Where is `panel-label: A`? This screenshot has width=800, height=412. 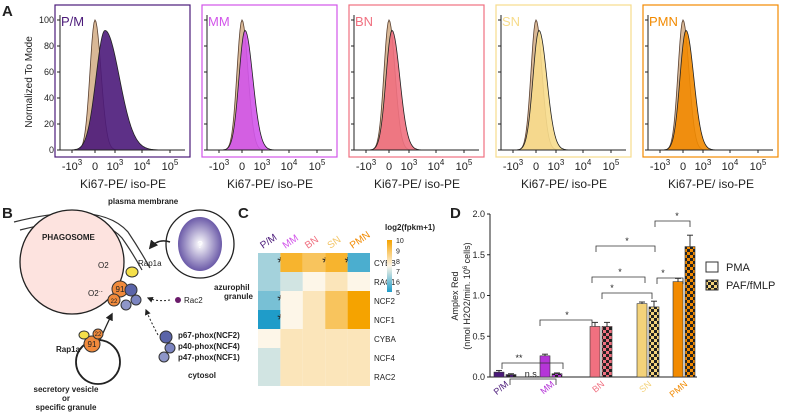 panel-label: A is located at coordinates (7, 11).